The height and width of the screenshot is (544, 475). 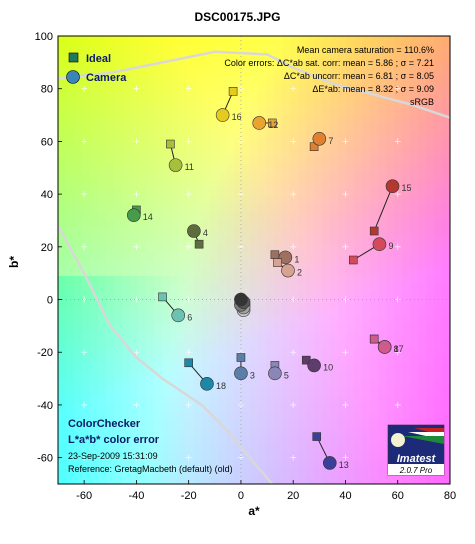 I want to click on point-label: 5, so click(x=286, y=375).